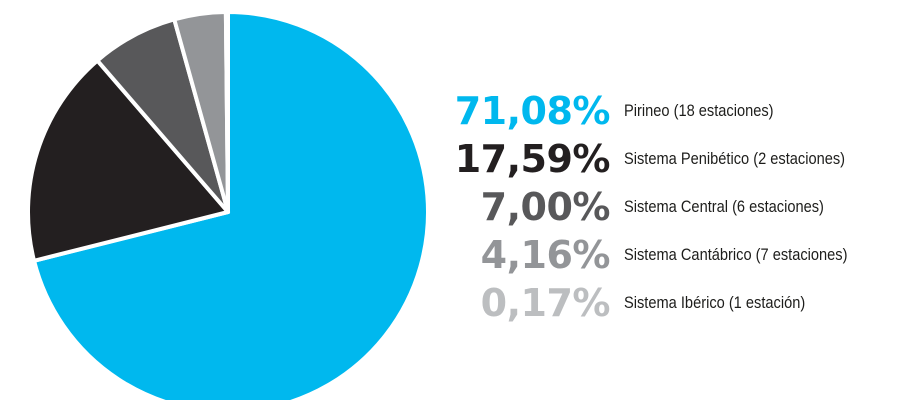  What do you see at coordinates (545, 207) in the screenshot?
I see `percent-label-central: 7,00%` at bounding box center [545, 207].